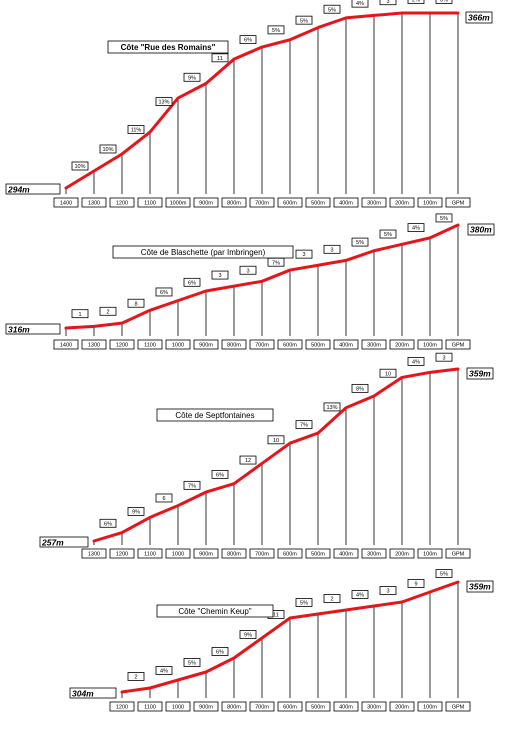 This screenshot has height=730, width=516. Describe the element at coordinates (416, 2) in the screenshot. I see `gradient-label: 2%` at that location.